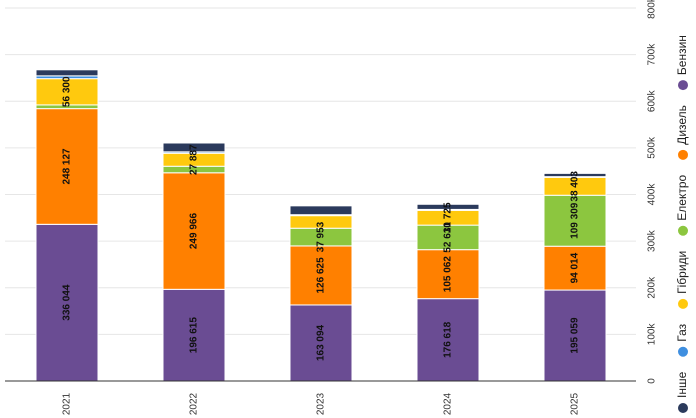 The width and height of the screenshot is (696, 418). I want to click on value-tick-label: 500k, so click(652, 147).